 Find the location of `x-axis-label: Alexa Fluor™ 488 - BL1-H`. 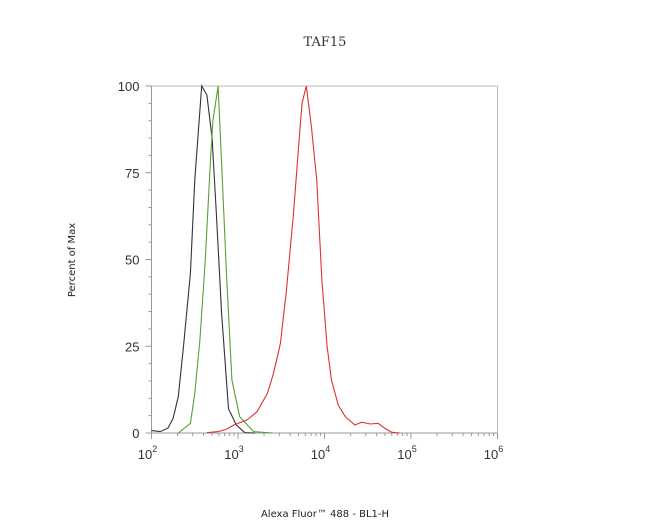

x-axis-label: Alexa Fluor™ 488 - BL1-H is located at coordinates (325, 514).